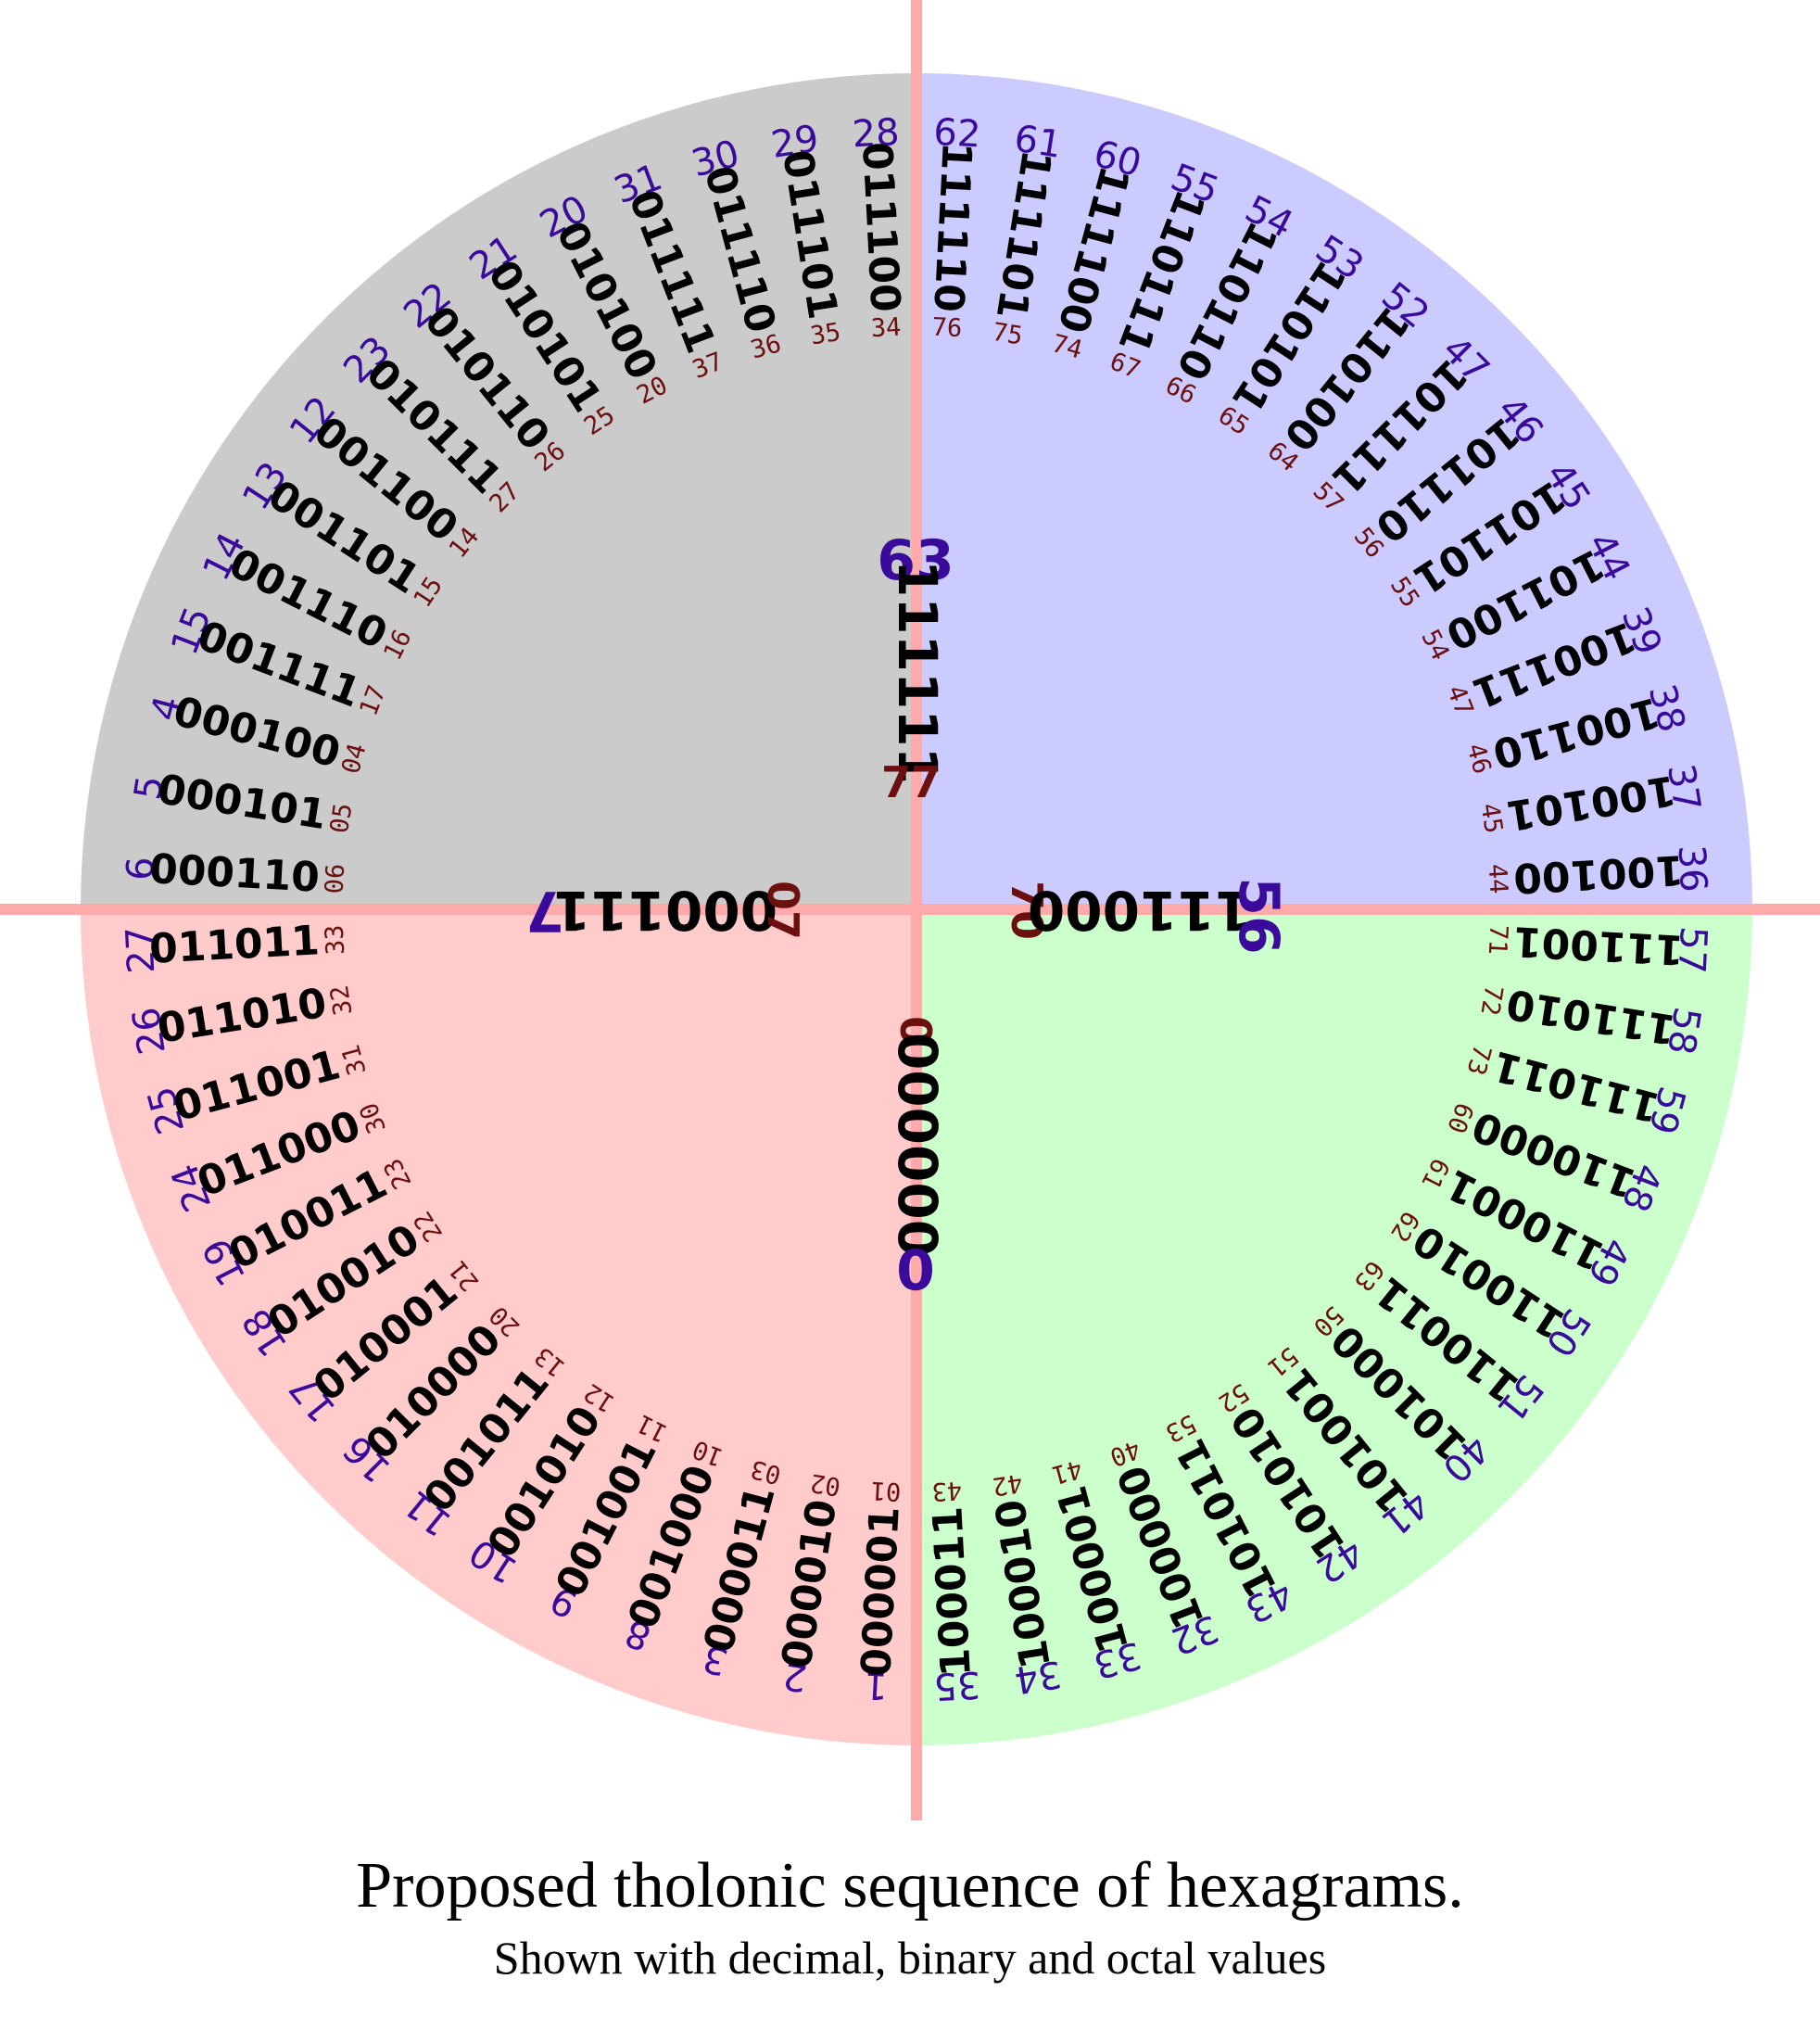 Image resolution: width=1820 pixels, height=2042 pixels. What do you see at coordinates (886, 328) in the screenshot?
I see `ring-octal-label: 34` at bounding box center [886, 328].